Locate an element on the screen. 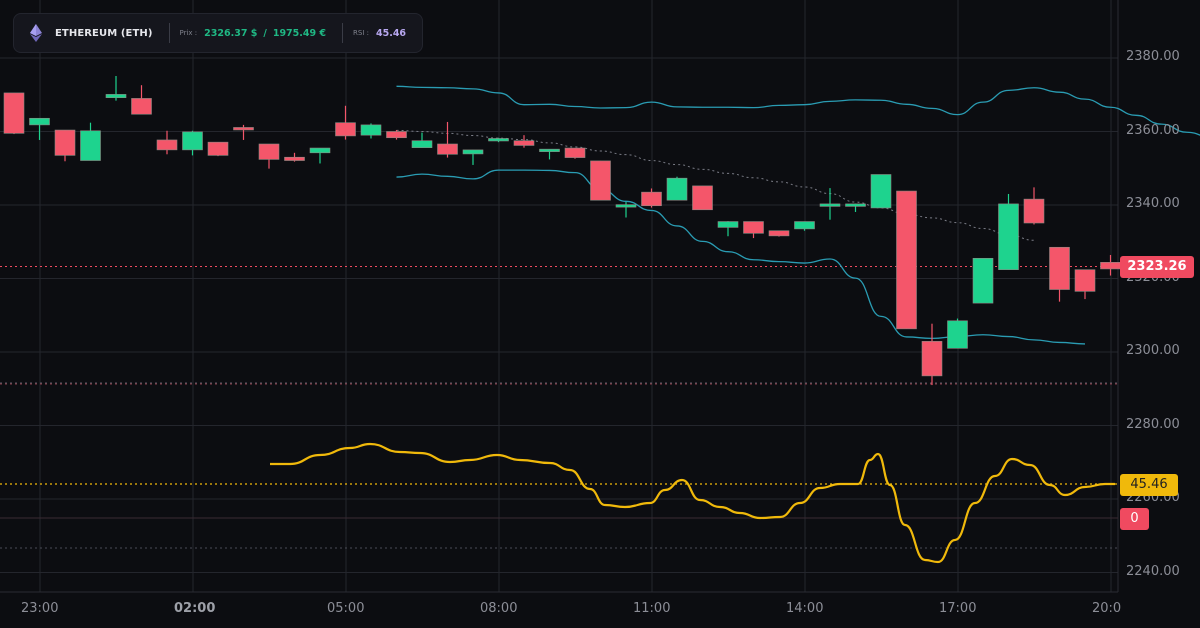  price-tick-label: 2360.00 is located at coordinates (1153, 130).